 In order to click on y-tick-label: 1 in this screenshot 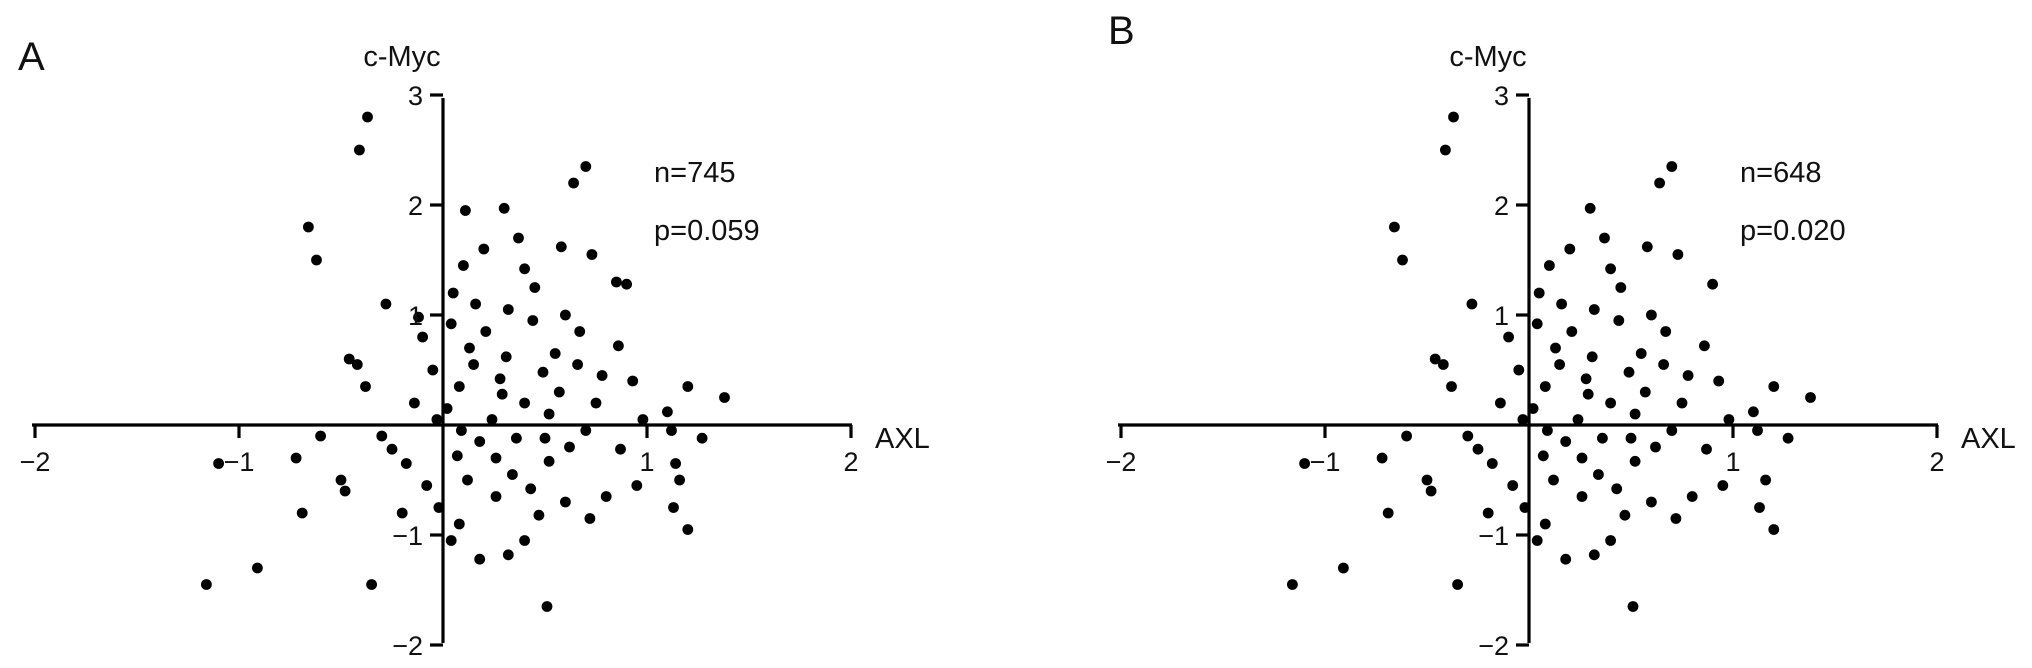, I will do `click(415, 316)`.